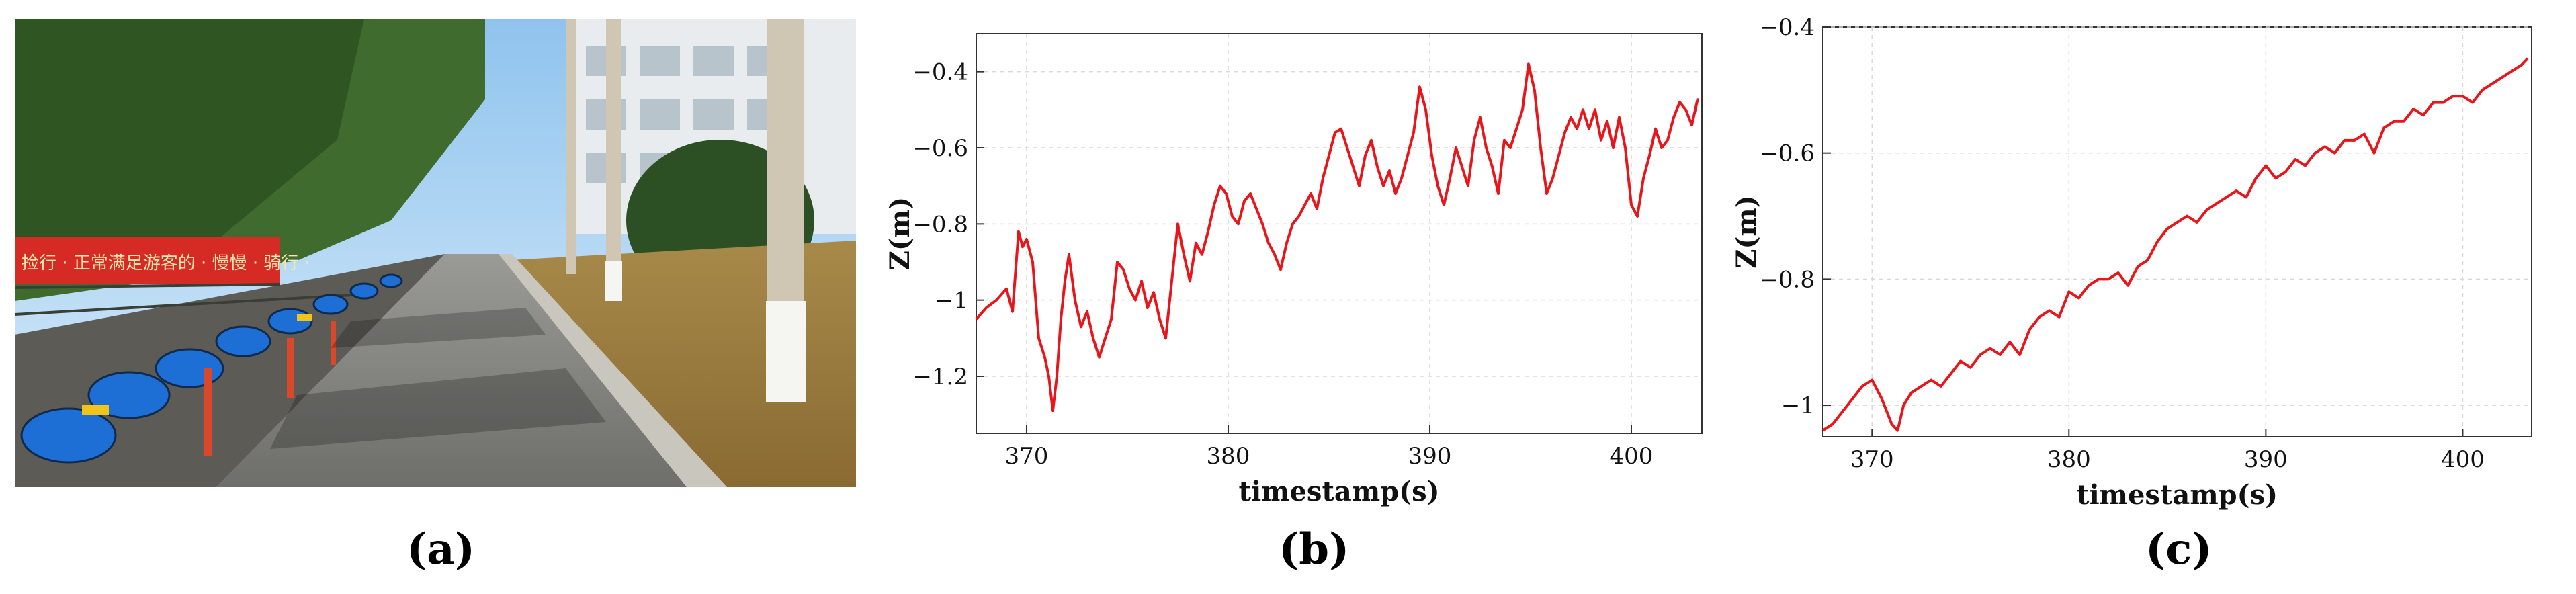 This screenshot has width=2576, height=594. I want to click on banner-text: 捡行 · 正常满足游客的 · 慢慢 · 骑行 ·, so click(166, 263).